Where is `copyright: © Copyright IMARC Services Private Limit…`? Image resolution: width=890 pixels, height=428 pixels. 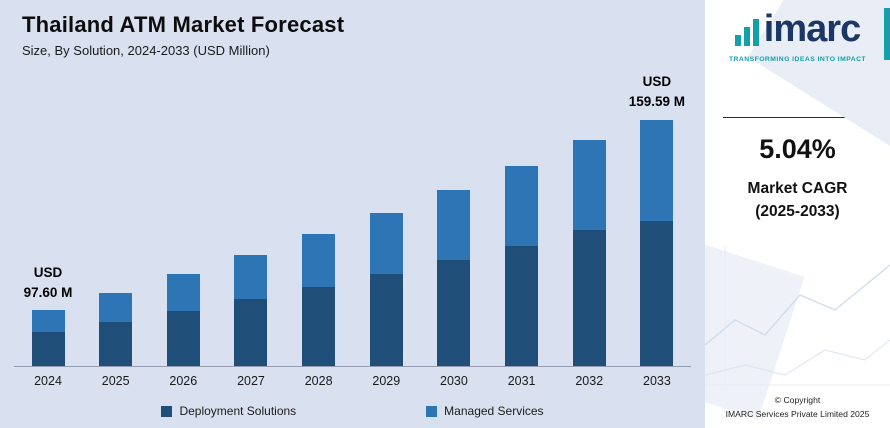
copyright: © Copyright IMARC Services Private Limit… is located at coordinates (797, 407).